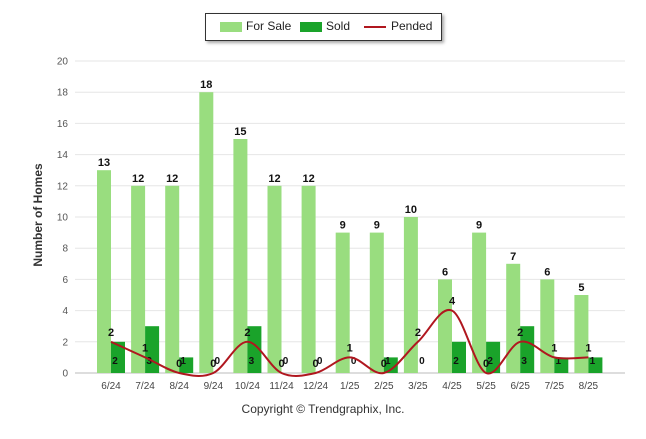 The height and width of the screenshot is (439, 646). What do you see at coordinates (231, 27) in the screenshot?
I see `legend-swatch-for-sale` at bounding box center [231, 27].